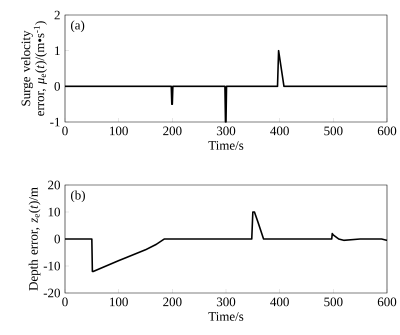 This screenshot has height=335, width=400. Describe the element at coordinates (52, 293) in the screenshot. I see `y-tick-label: -20` at that location.